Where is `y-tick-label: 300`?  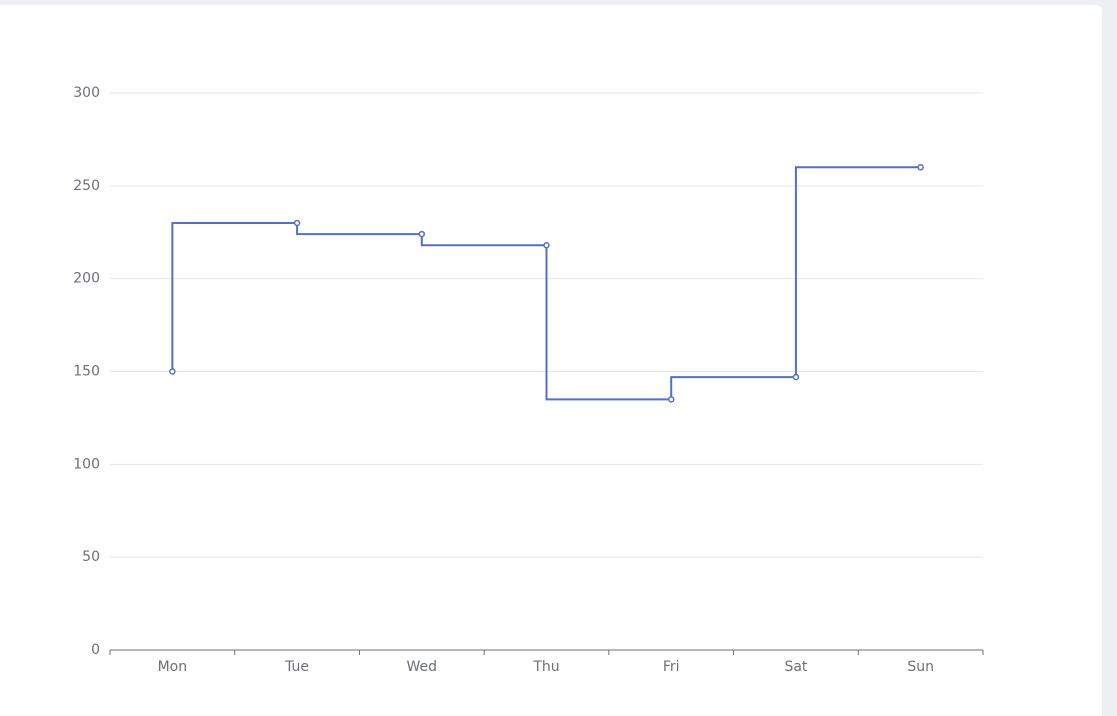 y-tick-label: 300 is located at coordinates (86, 93).